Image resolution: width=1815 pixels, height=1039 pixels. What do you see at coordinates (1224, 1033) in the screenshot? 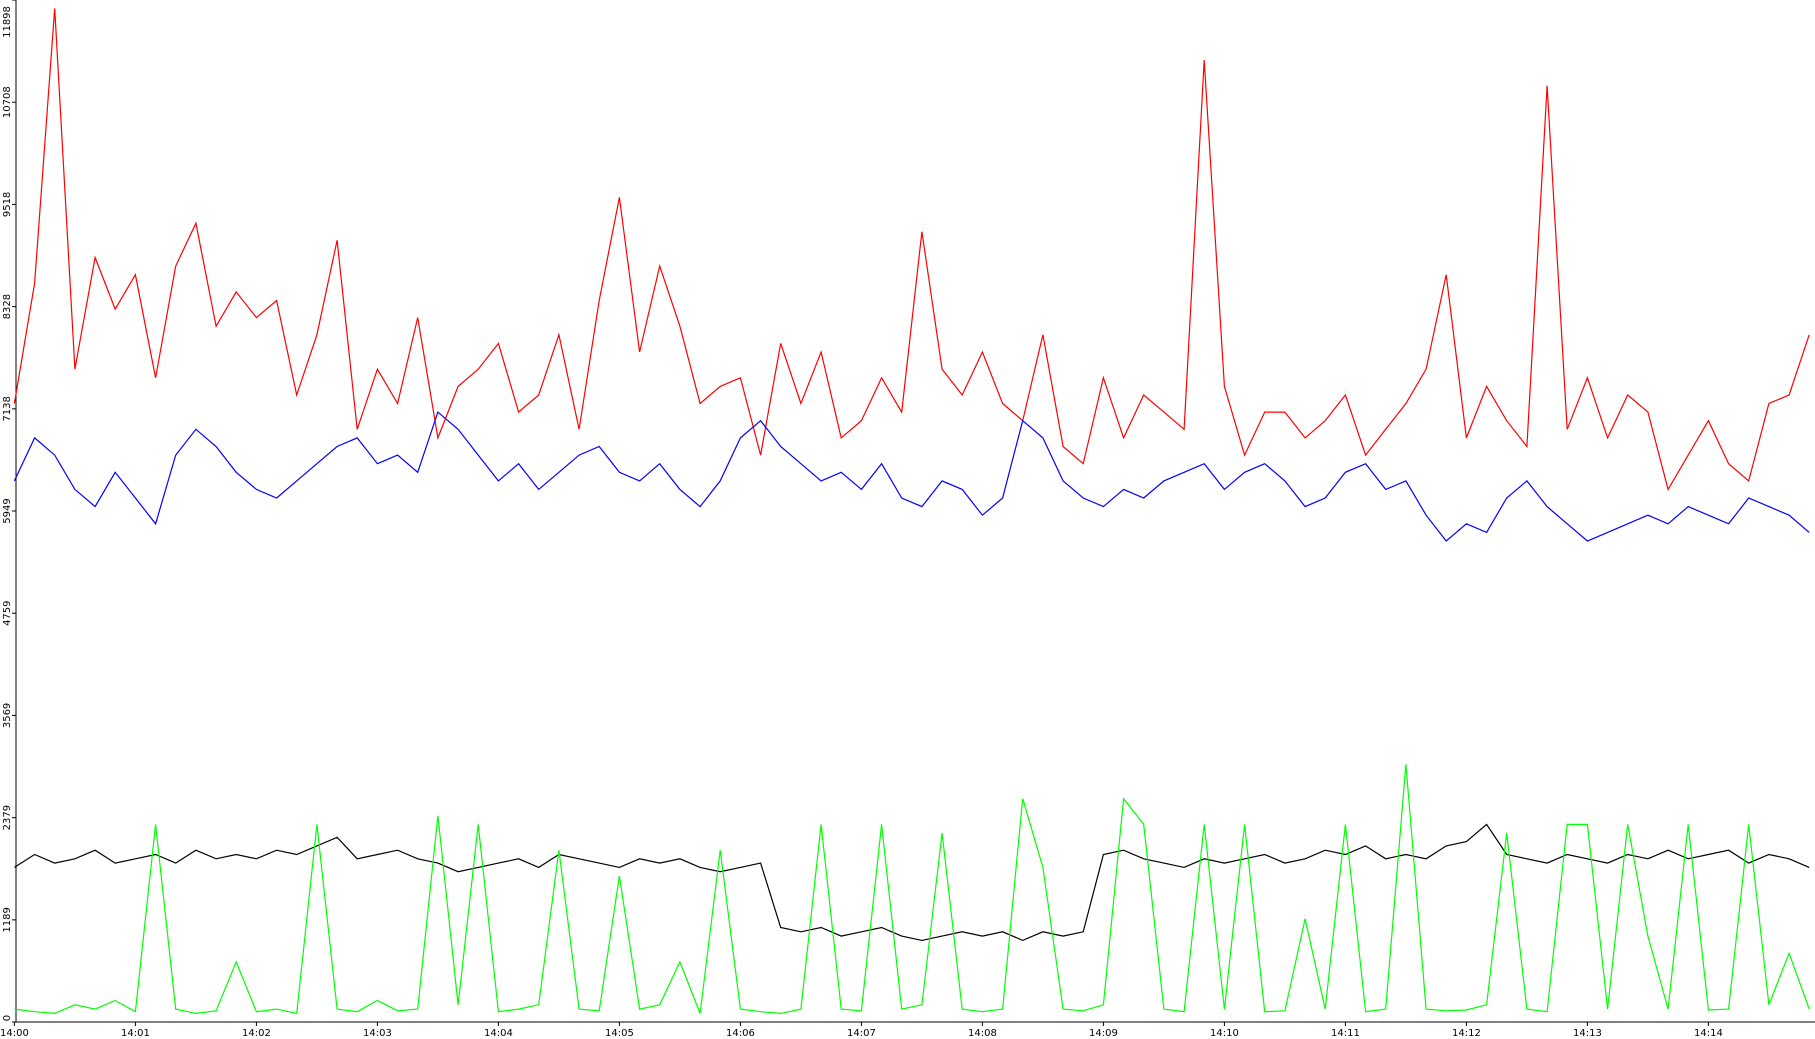
I see `x-tick-label: 14:10` at bounding box center [1224, 1033].